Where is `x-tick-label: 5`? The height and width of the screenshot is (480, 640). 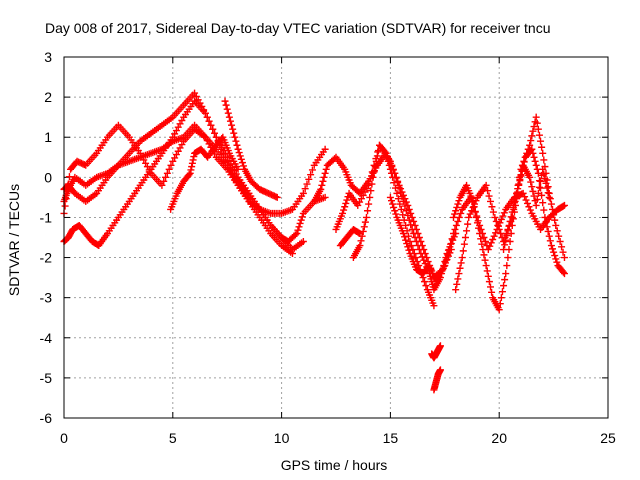 x-tick-label: 5 is located at coordinates (173, 438).